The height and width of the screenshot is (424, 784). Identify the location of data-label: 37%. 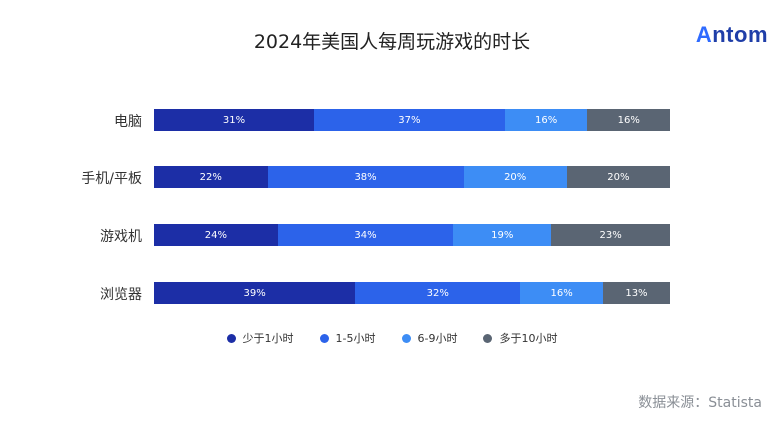
(409, 120).